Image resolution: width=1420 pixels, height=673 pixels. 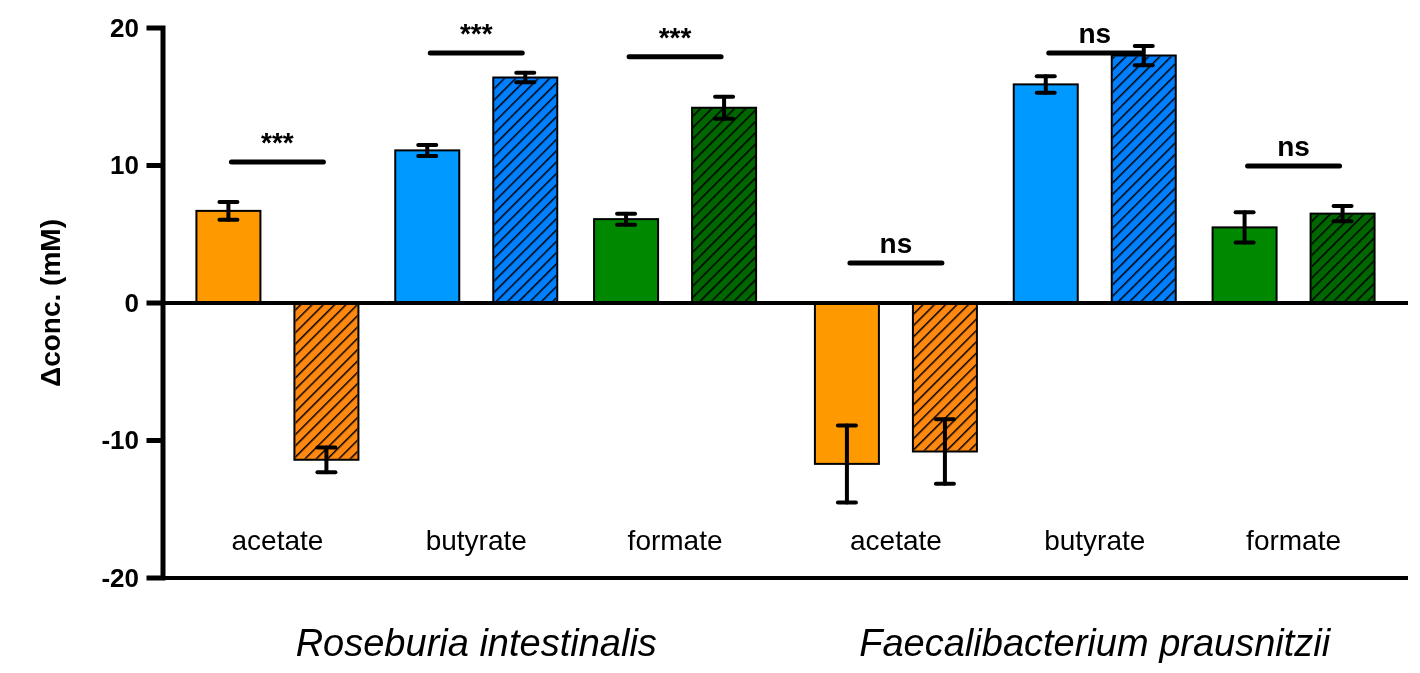 What do you see at coordinates (120, 577) in the screenshot?
I see `y-tick-label: -20` at bounding box center [120, 577].